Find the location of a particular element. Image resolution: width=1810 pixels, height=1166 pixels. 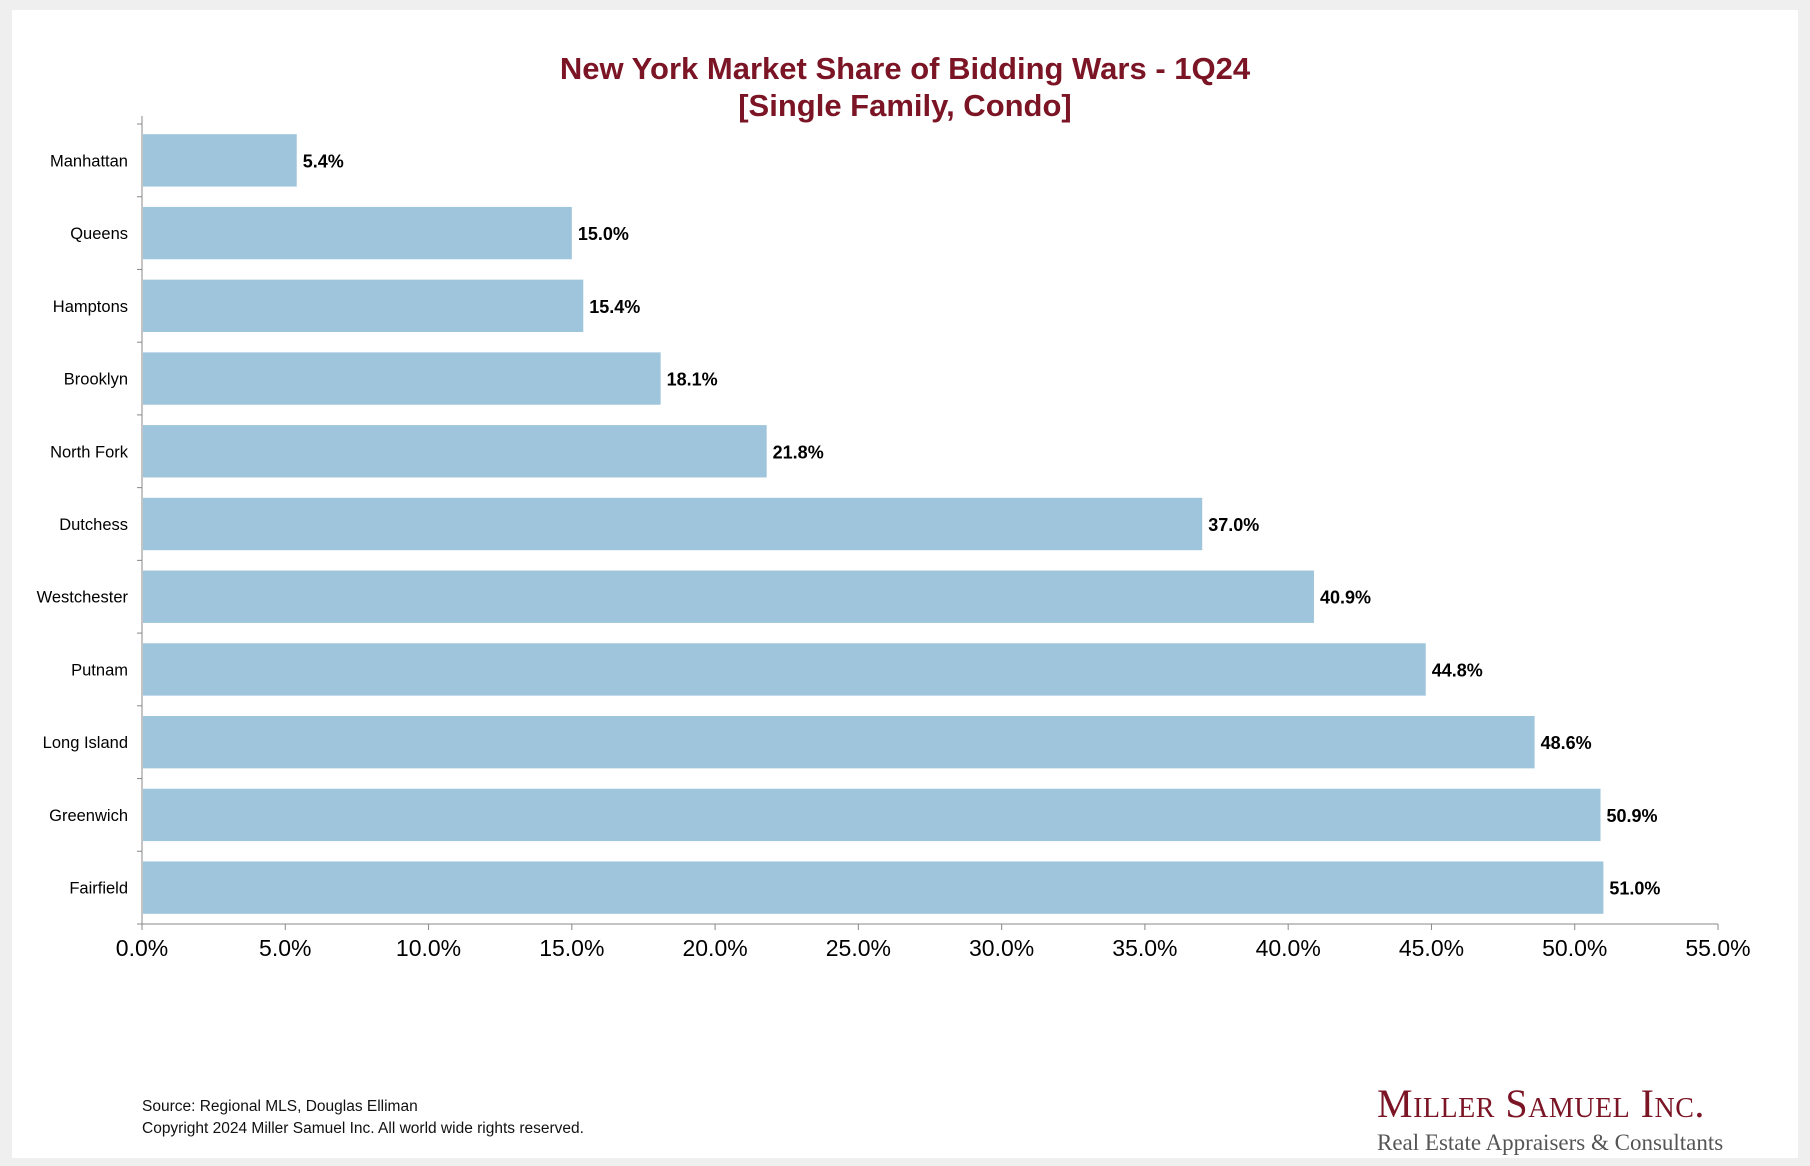

data-label: 5.4% is located at coordinates (323, 161).